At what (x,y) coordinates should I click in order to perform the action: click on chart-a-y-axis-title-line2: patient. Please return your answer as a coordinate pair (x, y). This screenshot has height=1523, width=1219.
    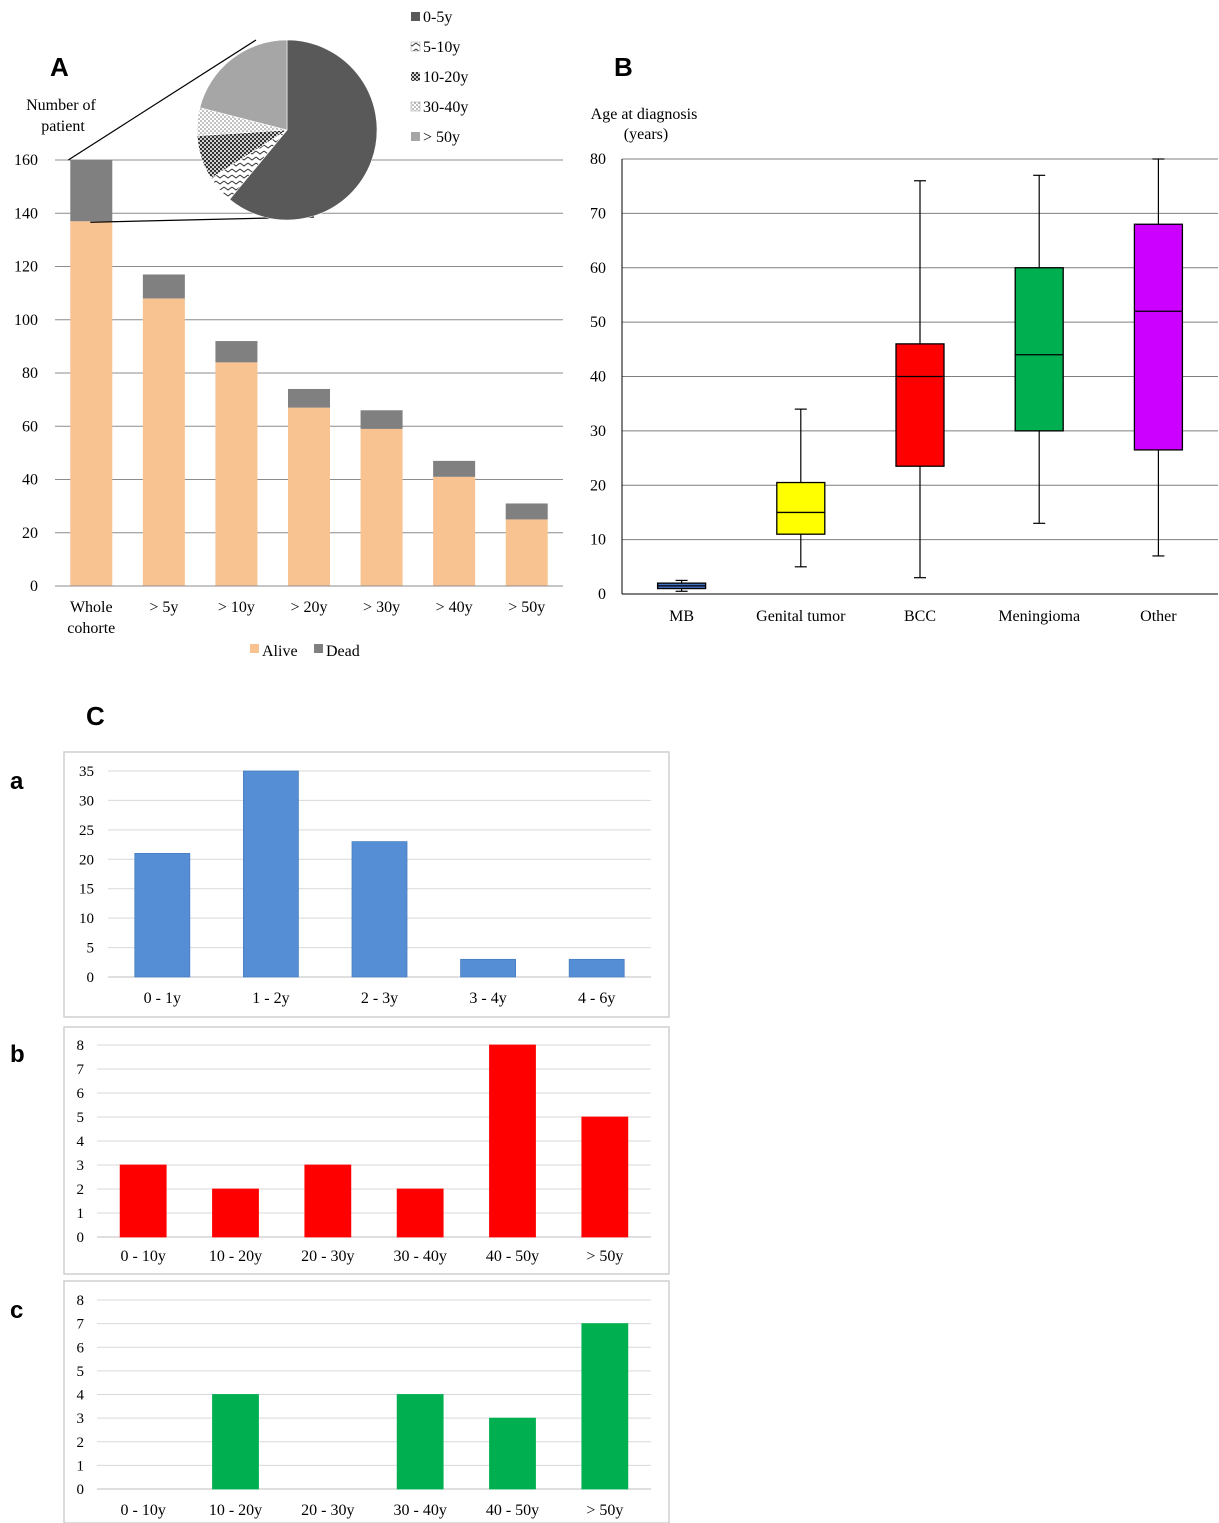
    Looking at the image, I should click on (63, 126).